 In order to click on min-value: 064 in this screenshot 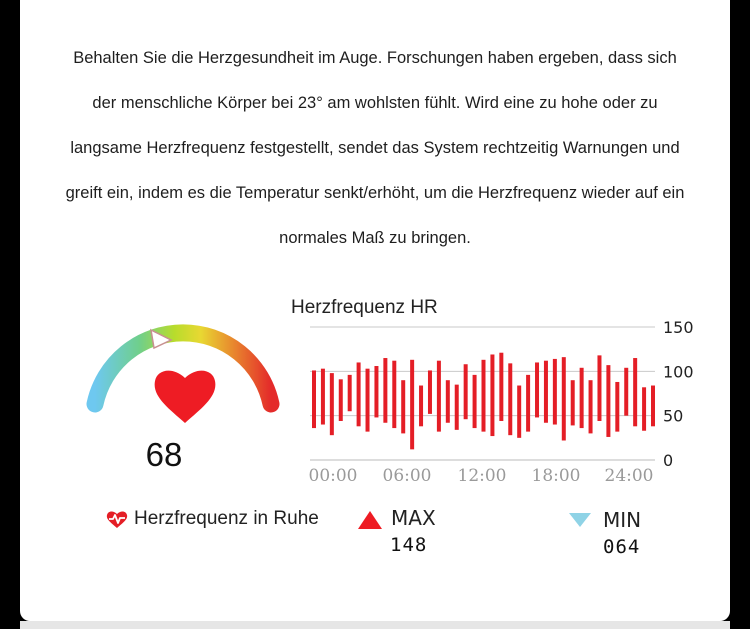, I will do `click(622, 547)`.